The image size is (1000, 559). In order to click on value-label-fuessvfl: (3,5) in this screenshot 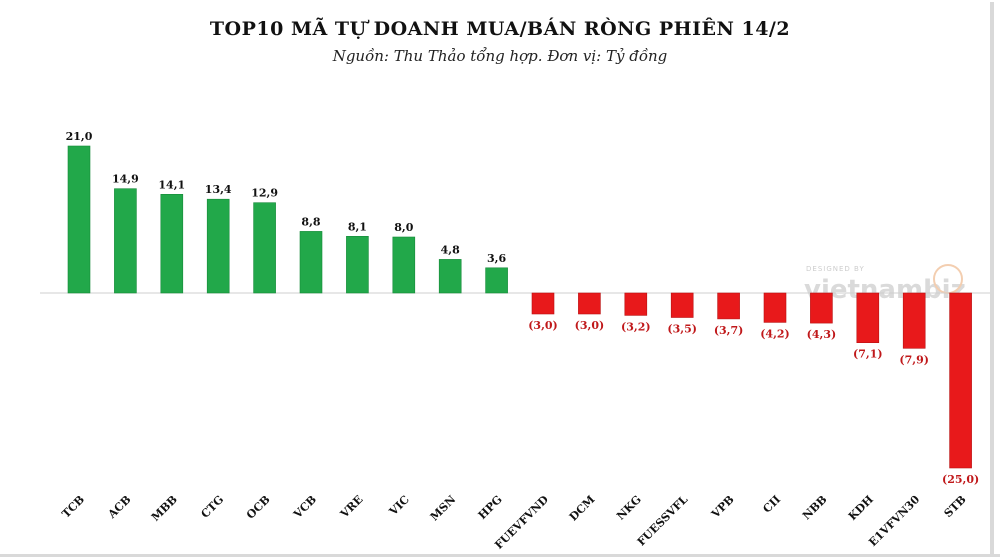, I will do `click(682, 329)`.